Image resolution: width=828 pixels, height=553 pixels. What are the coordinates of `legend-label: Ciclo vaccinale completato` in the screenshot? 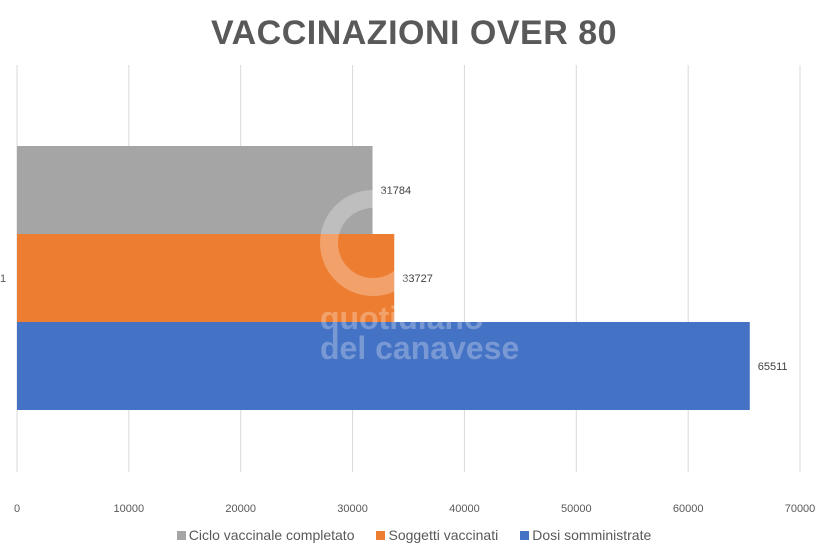 It's located at (271, 535).